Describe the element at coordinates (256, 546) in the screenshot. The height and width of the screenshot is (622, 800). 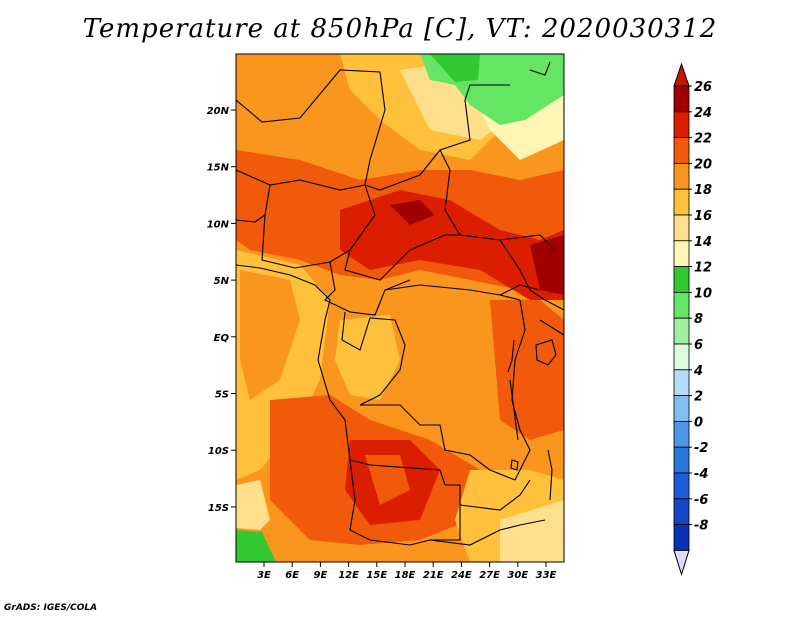
I see `field-sw-green` at that location.